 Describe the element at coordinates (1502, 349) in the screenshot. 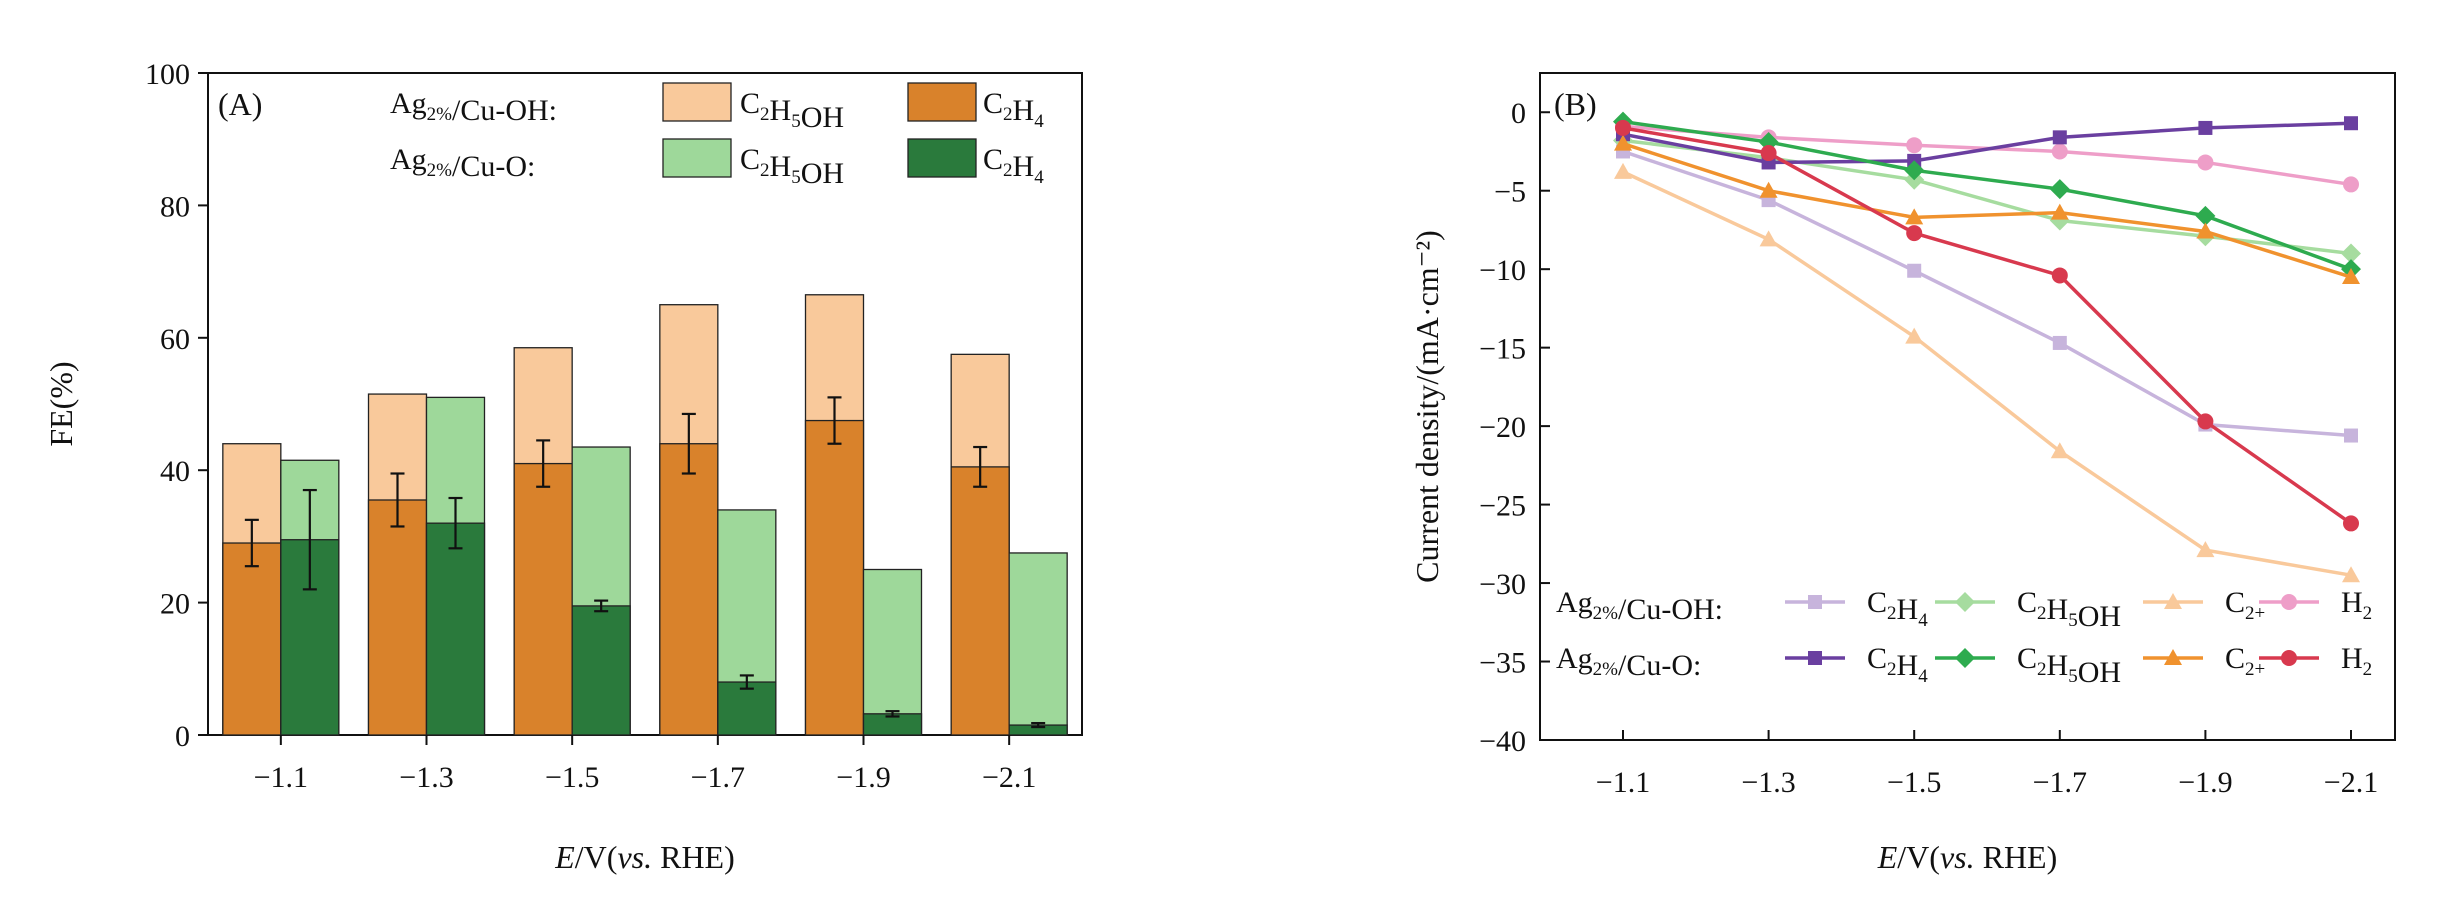

I see `y-tick-label: −15` at that location.